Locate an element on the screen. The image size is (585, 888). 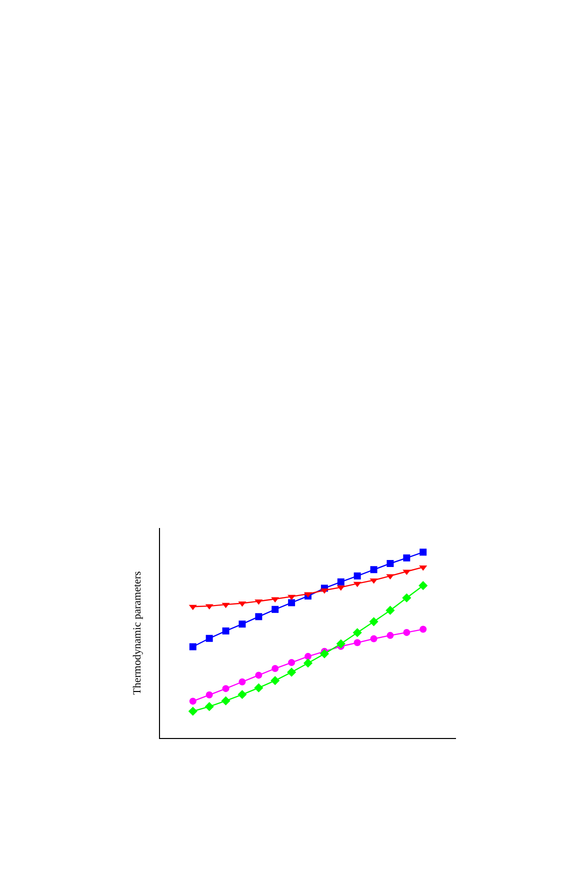
y-axis-title: Thermodynamic parameters is located at coordinates (138, 633).